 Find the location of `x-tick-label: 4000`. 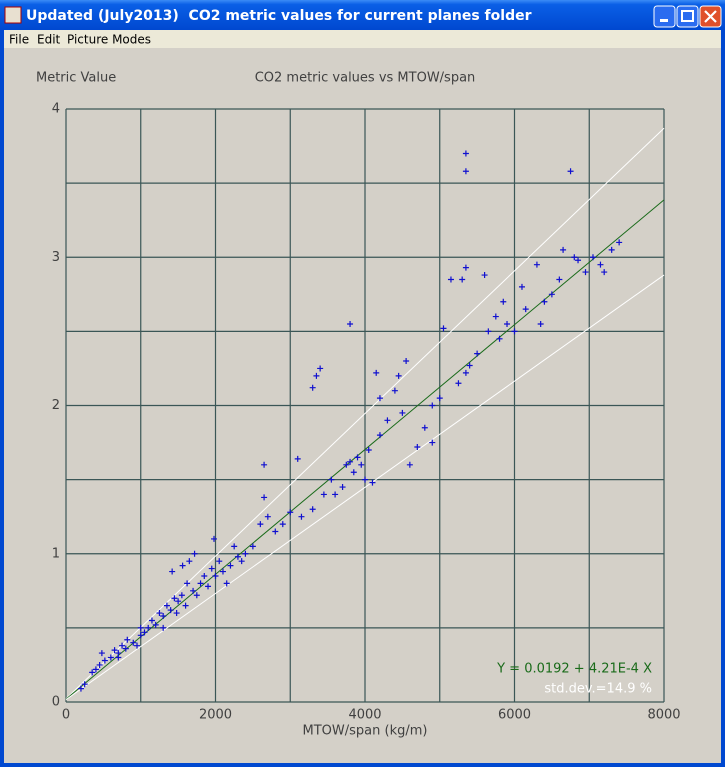

x-tick-label: 4000 is located at coordinates (364, 715).